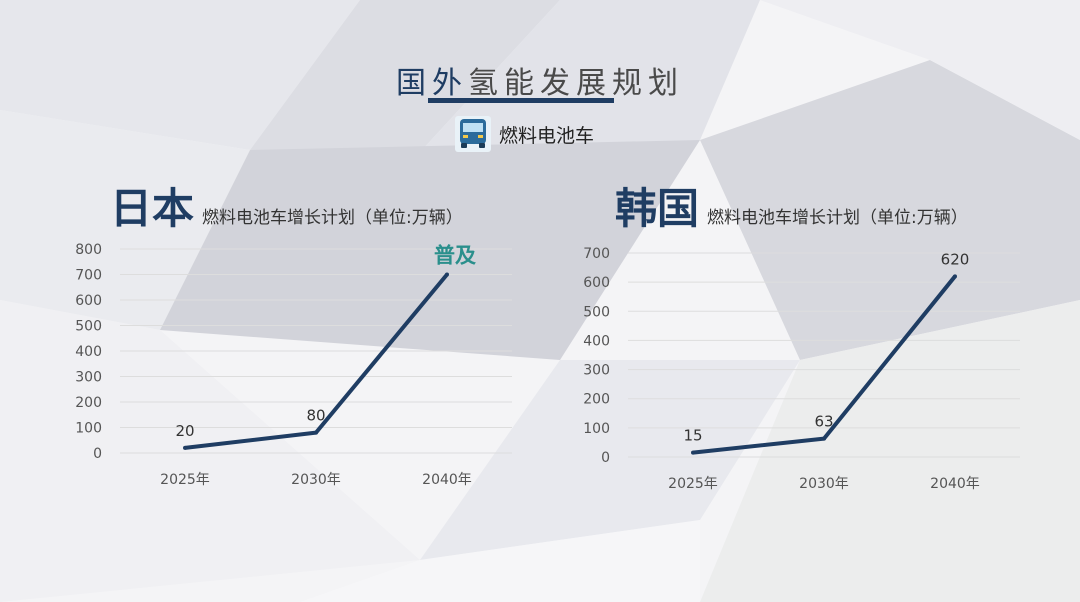  What do you see at coordinates (693, 484) in the screenshot?
I see `korea-x-tick-label: 2025年` at bounding box center [693, 484].